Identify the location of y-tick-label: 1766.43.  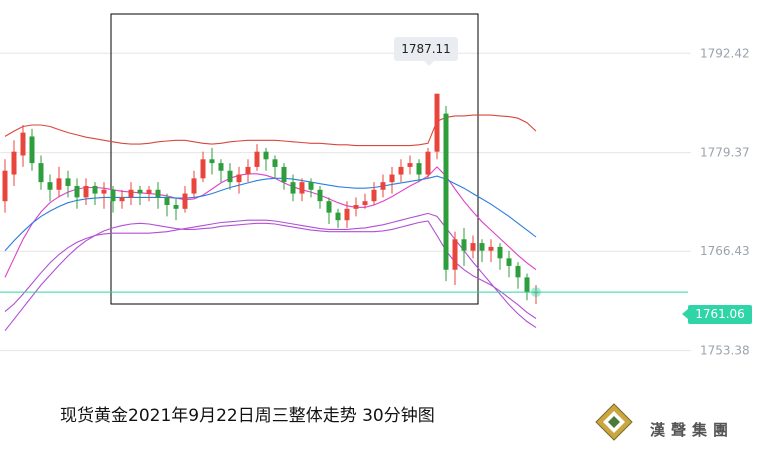
(725, 251).